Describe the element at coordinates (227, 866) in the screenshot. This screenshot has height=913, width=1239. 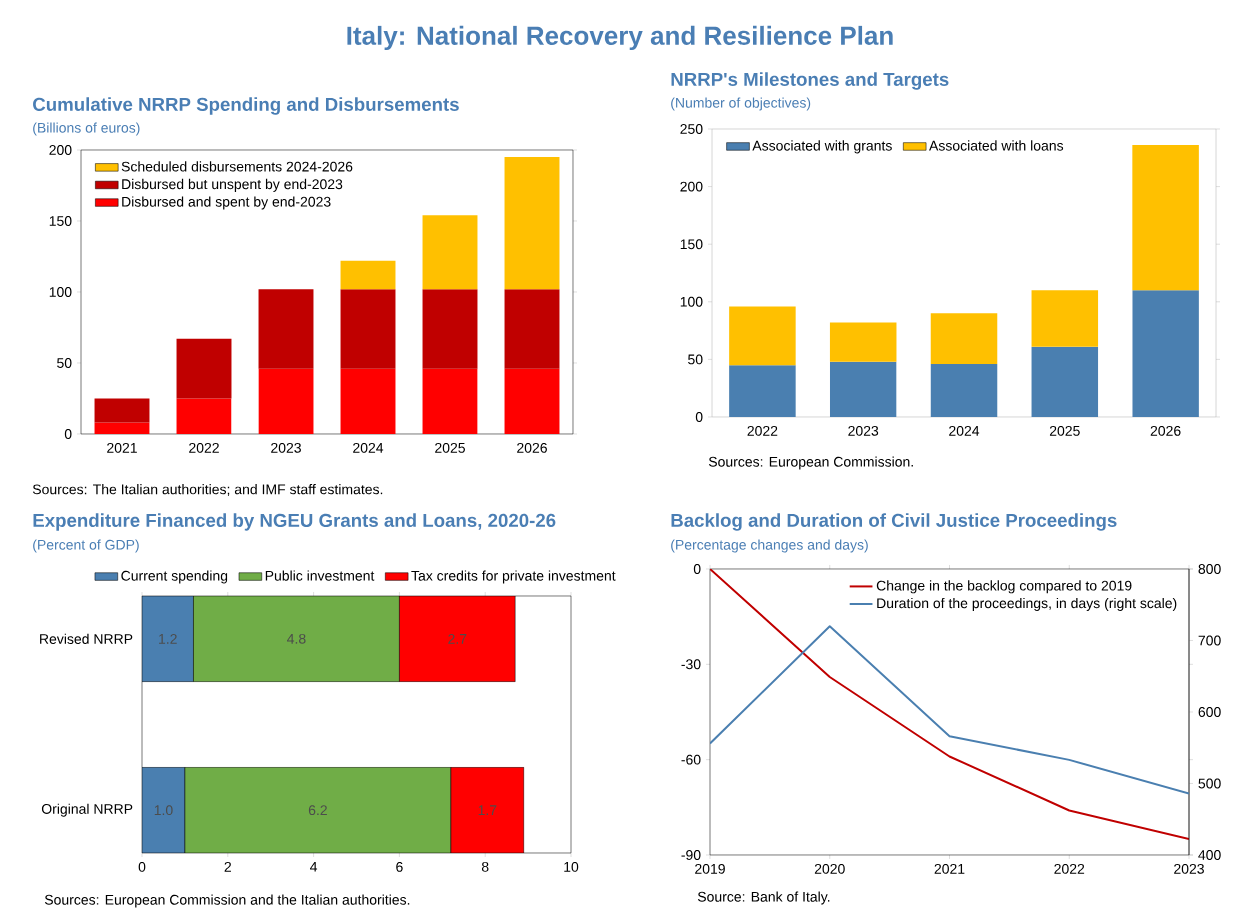
I see `x-tick-label: 2` at that location.